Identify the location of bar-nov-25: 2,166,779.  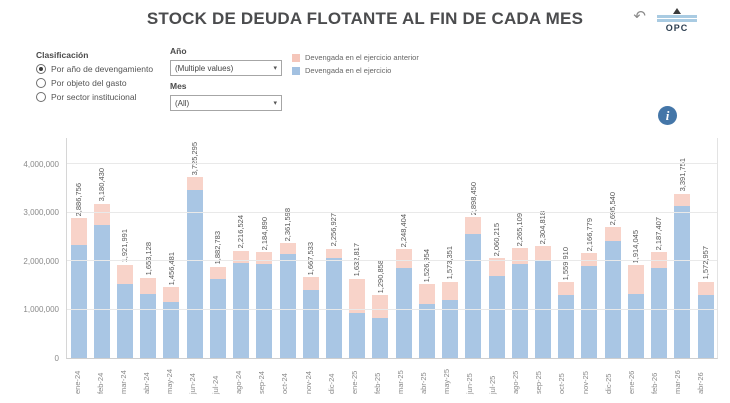
(589, 248).